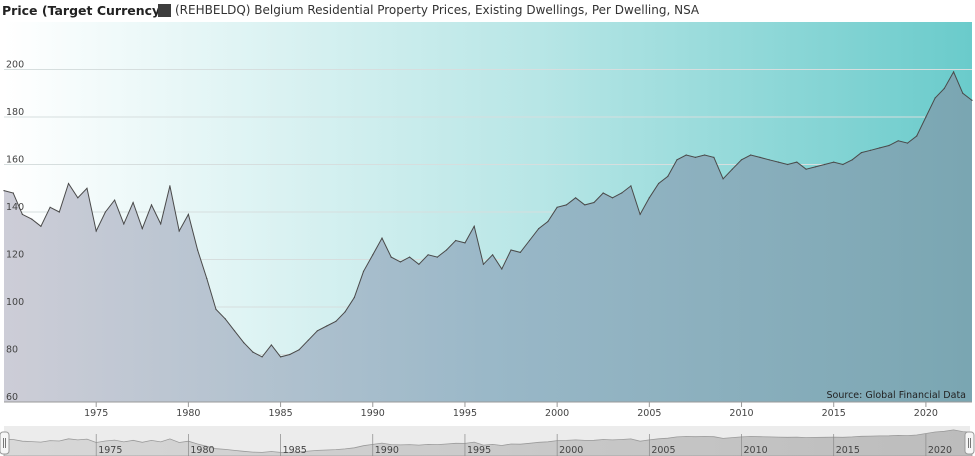  What do you see at coordinates (848, 450) in the screenshot?
I see `navigator-label: 2015` at bounding box center [848, 450].